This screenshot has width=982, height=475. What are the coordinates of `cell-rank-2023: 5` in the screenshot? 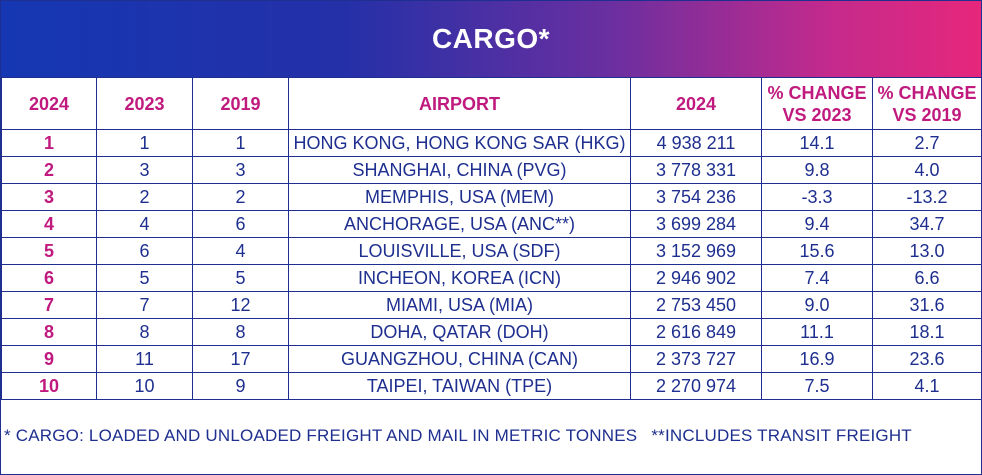 It's located at (144, 278).